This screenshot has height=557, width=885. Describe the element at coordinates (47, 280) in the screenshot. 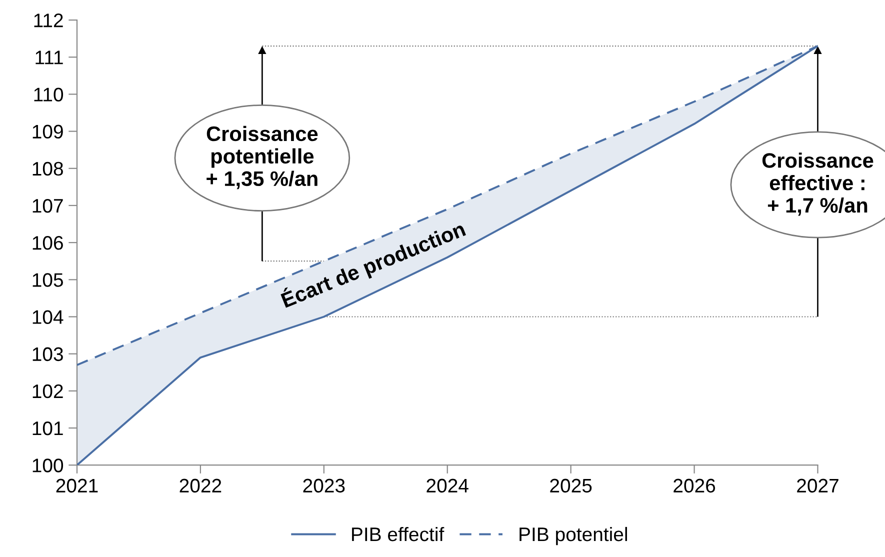

I see `y-tick-label: 105` at that location.